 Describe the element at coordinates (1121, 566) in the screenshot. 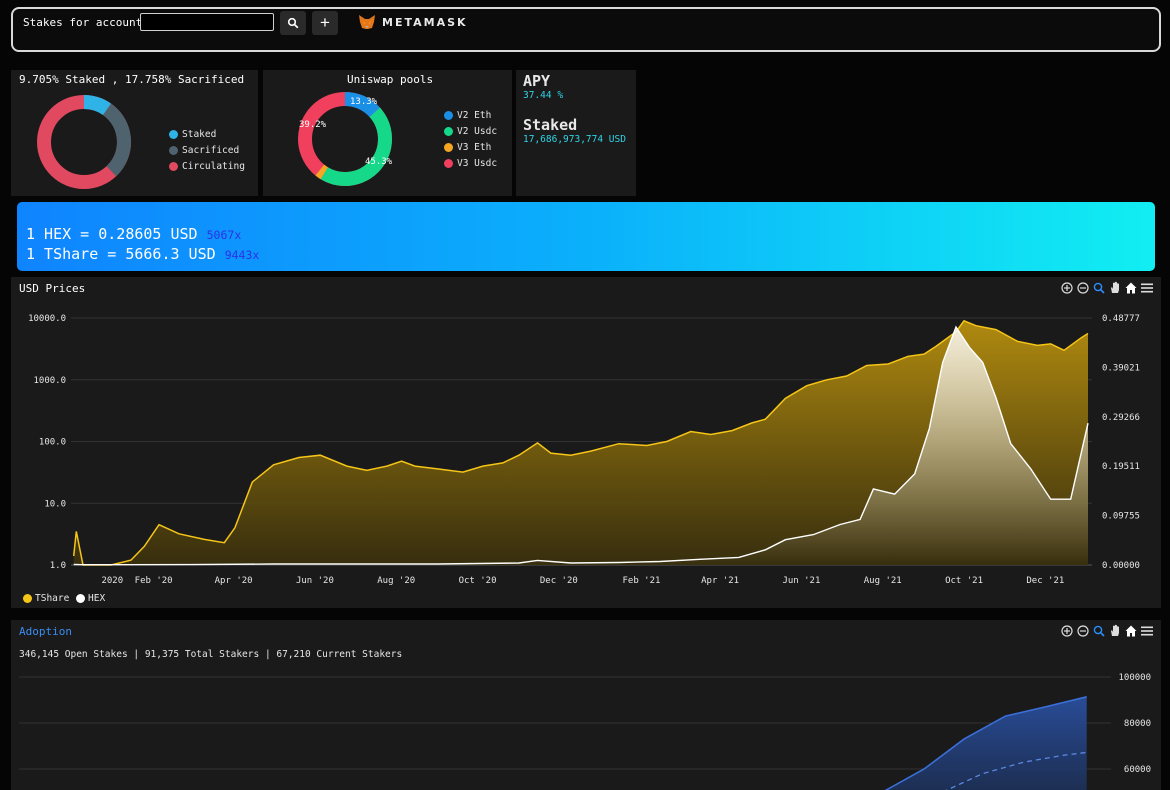

I see `y-right-tick: 0.00000` at that location.